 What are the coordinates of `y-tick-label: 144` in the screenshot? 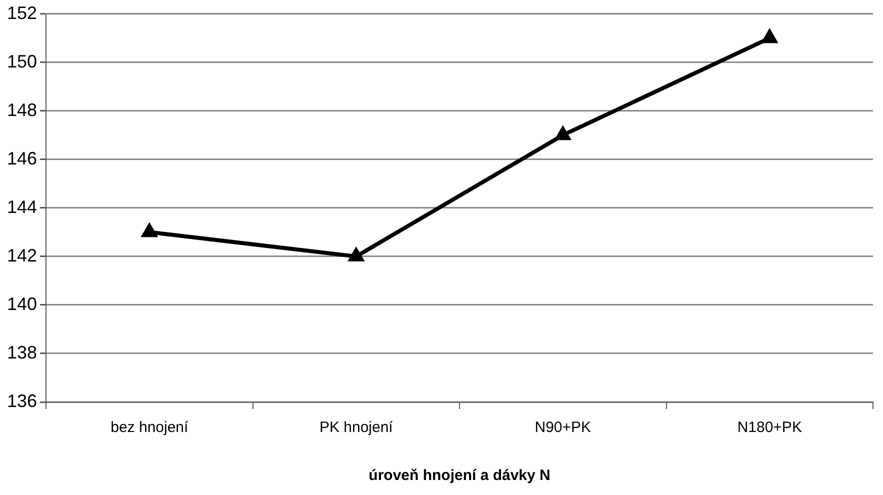 It's located at (22, 206).